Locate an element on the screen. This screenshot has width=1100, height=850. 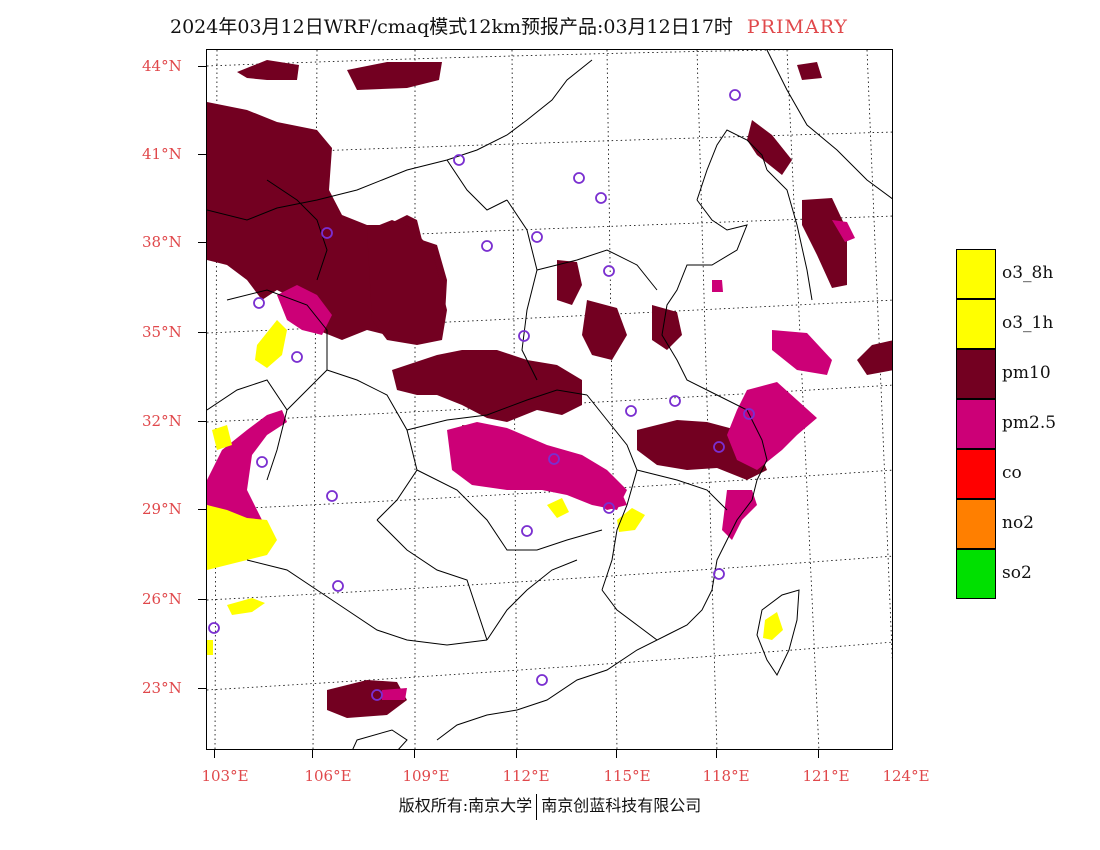
province-f is located at coordinates (612, 492).